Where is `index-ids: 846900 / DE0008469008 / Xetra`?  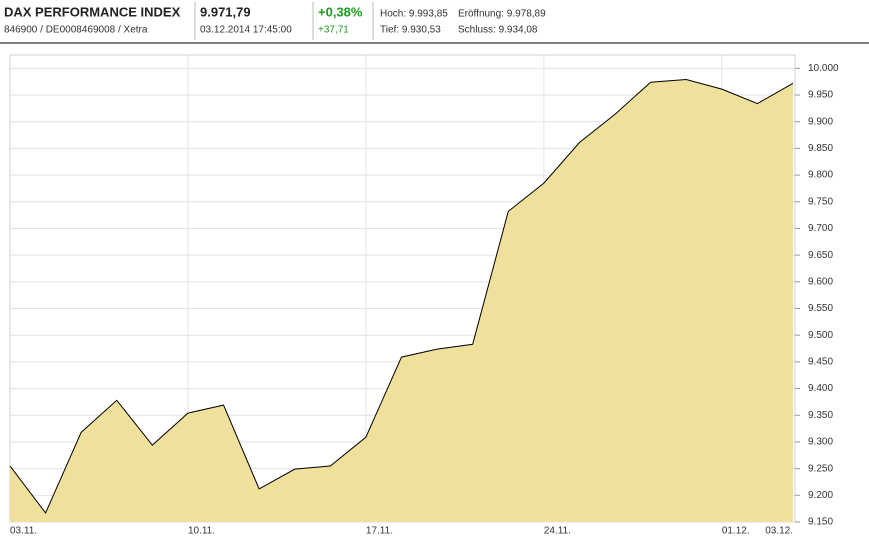 index-ids: 846900 / DE0008469008 / Xetra is located at coordinates (76, 30).